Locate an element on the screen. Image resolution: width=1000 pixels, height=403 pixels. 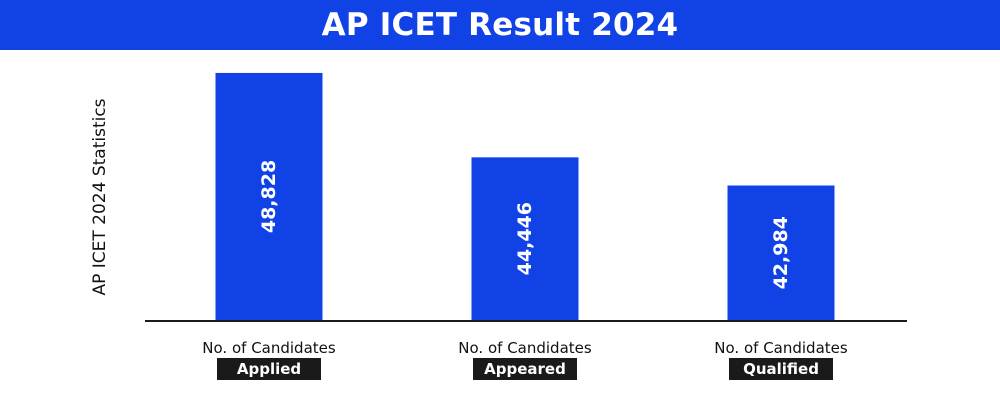
bar-appeared is located at coordinates (525, 238).